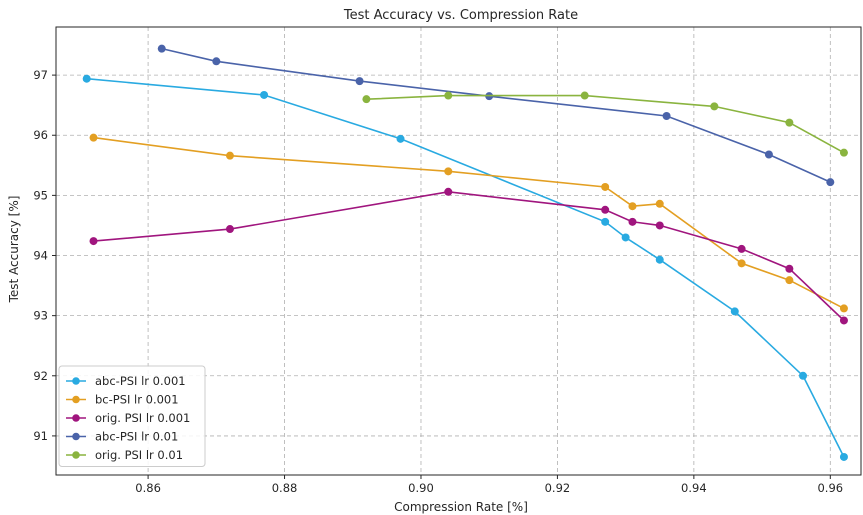 The width and height of the screenshot is (863, 515). I want to click on x-tick-label: 0.92, so click(558, 488).